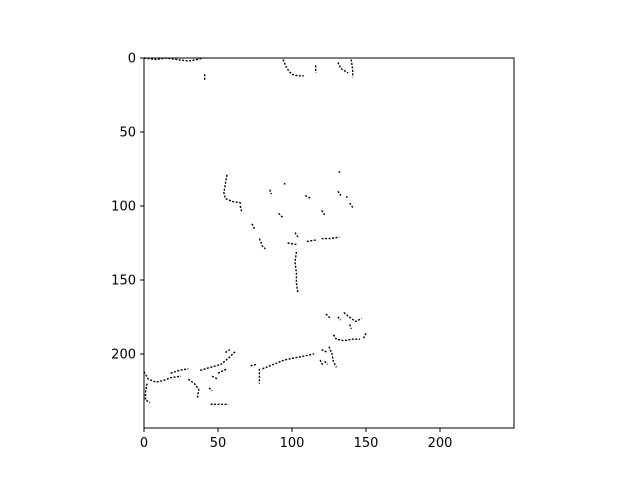 This screenshot has height=480, width=640. What do you see at coordinates (123, 207) in the screenshot?
I see `y-tick-label-2: 100` at bounding box center [123, 207].